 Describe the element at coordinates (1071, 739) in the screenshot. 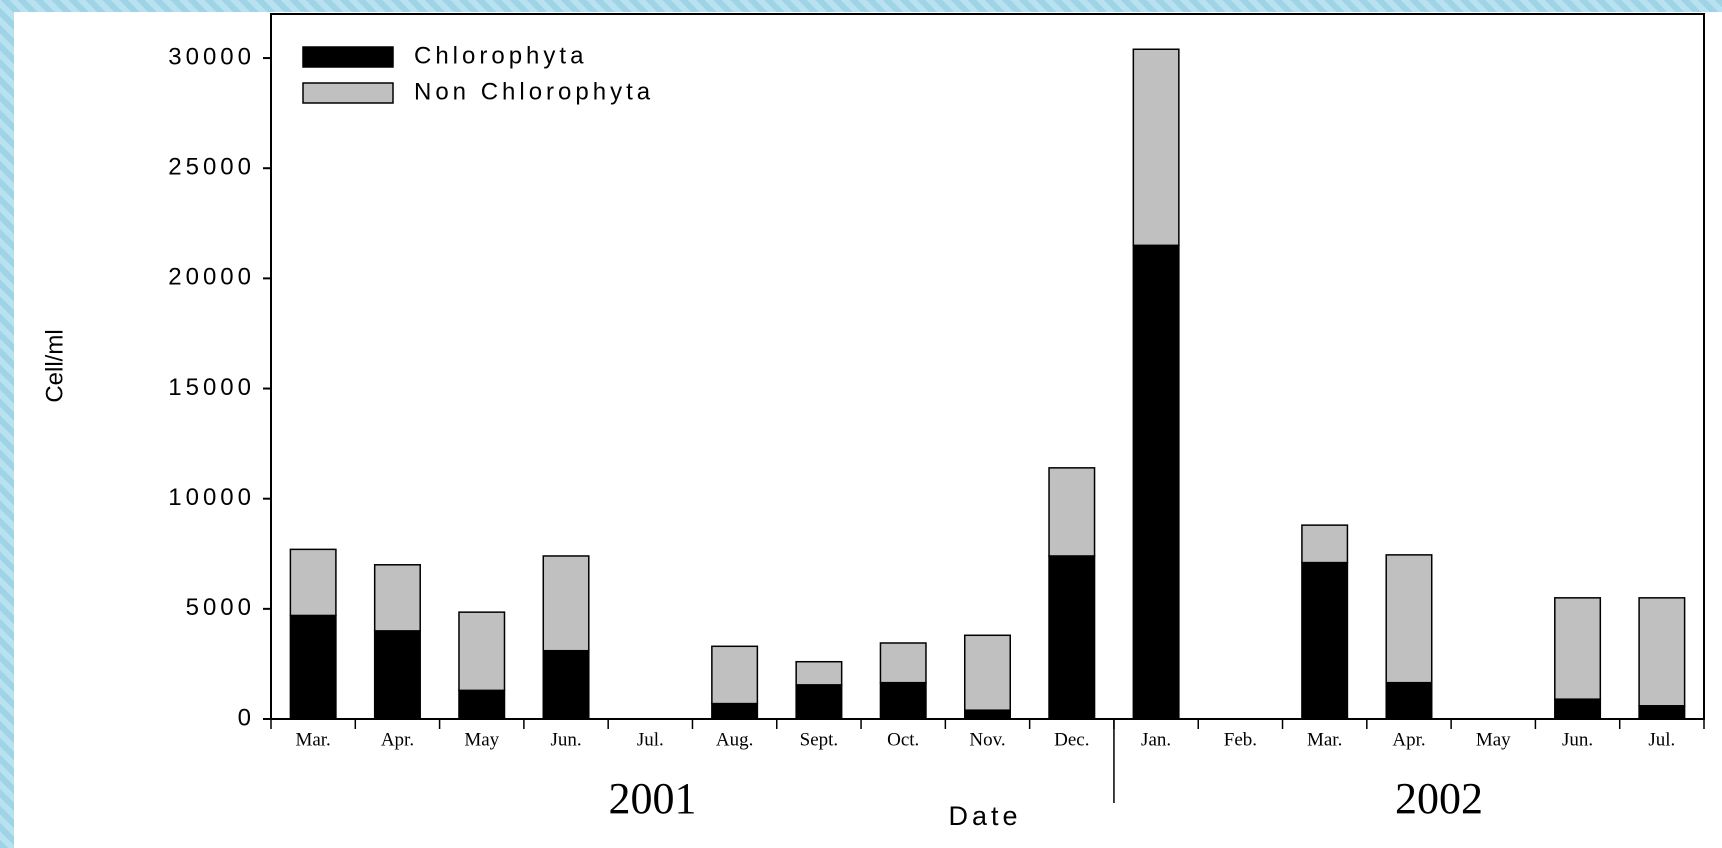

I see `x-tick-label: Dec.` at that location.